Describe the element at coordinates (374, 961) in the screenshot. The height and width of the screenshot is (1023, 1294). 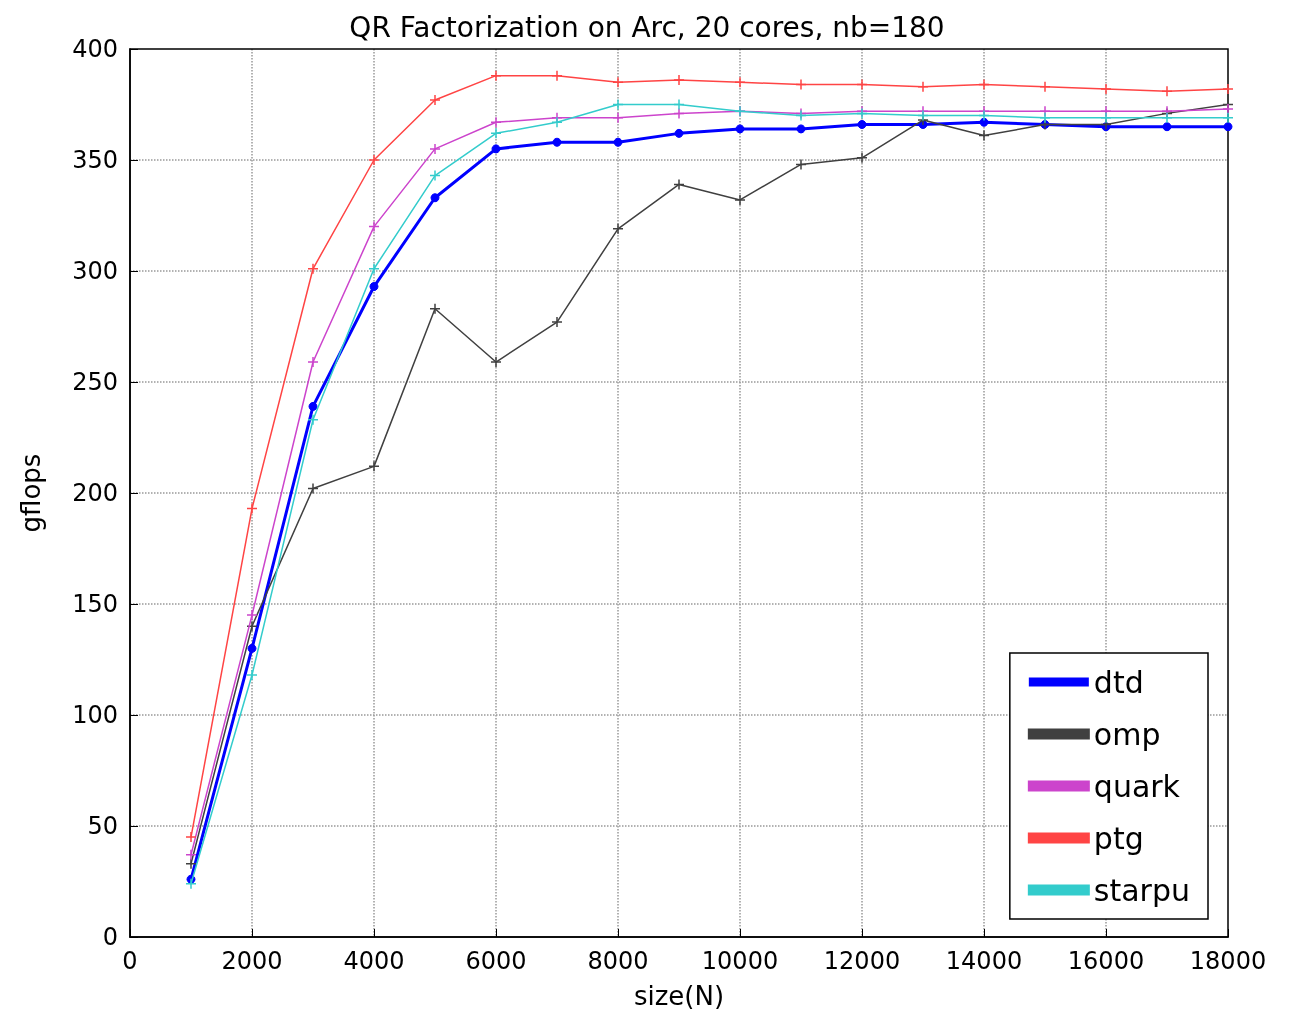
I see `x-tick-label: 4000` at that location.